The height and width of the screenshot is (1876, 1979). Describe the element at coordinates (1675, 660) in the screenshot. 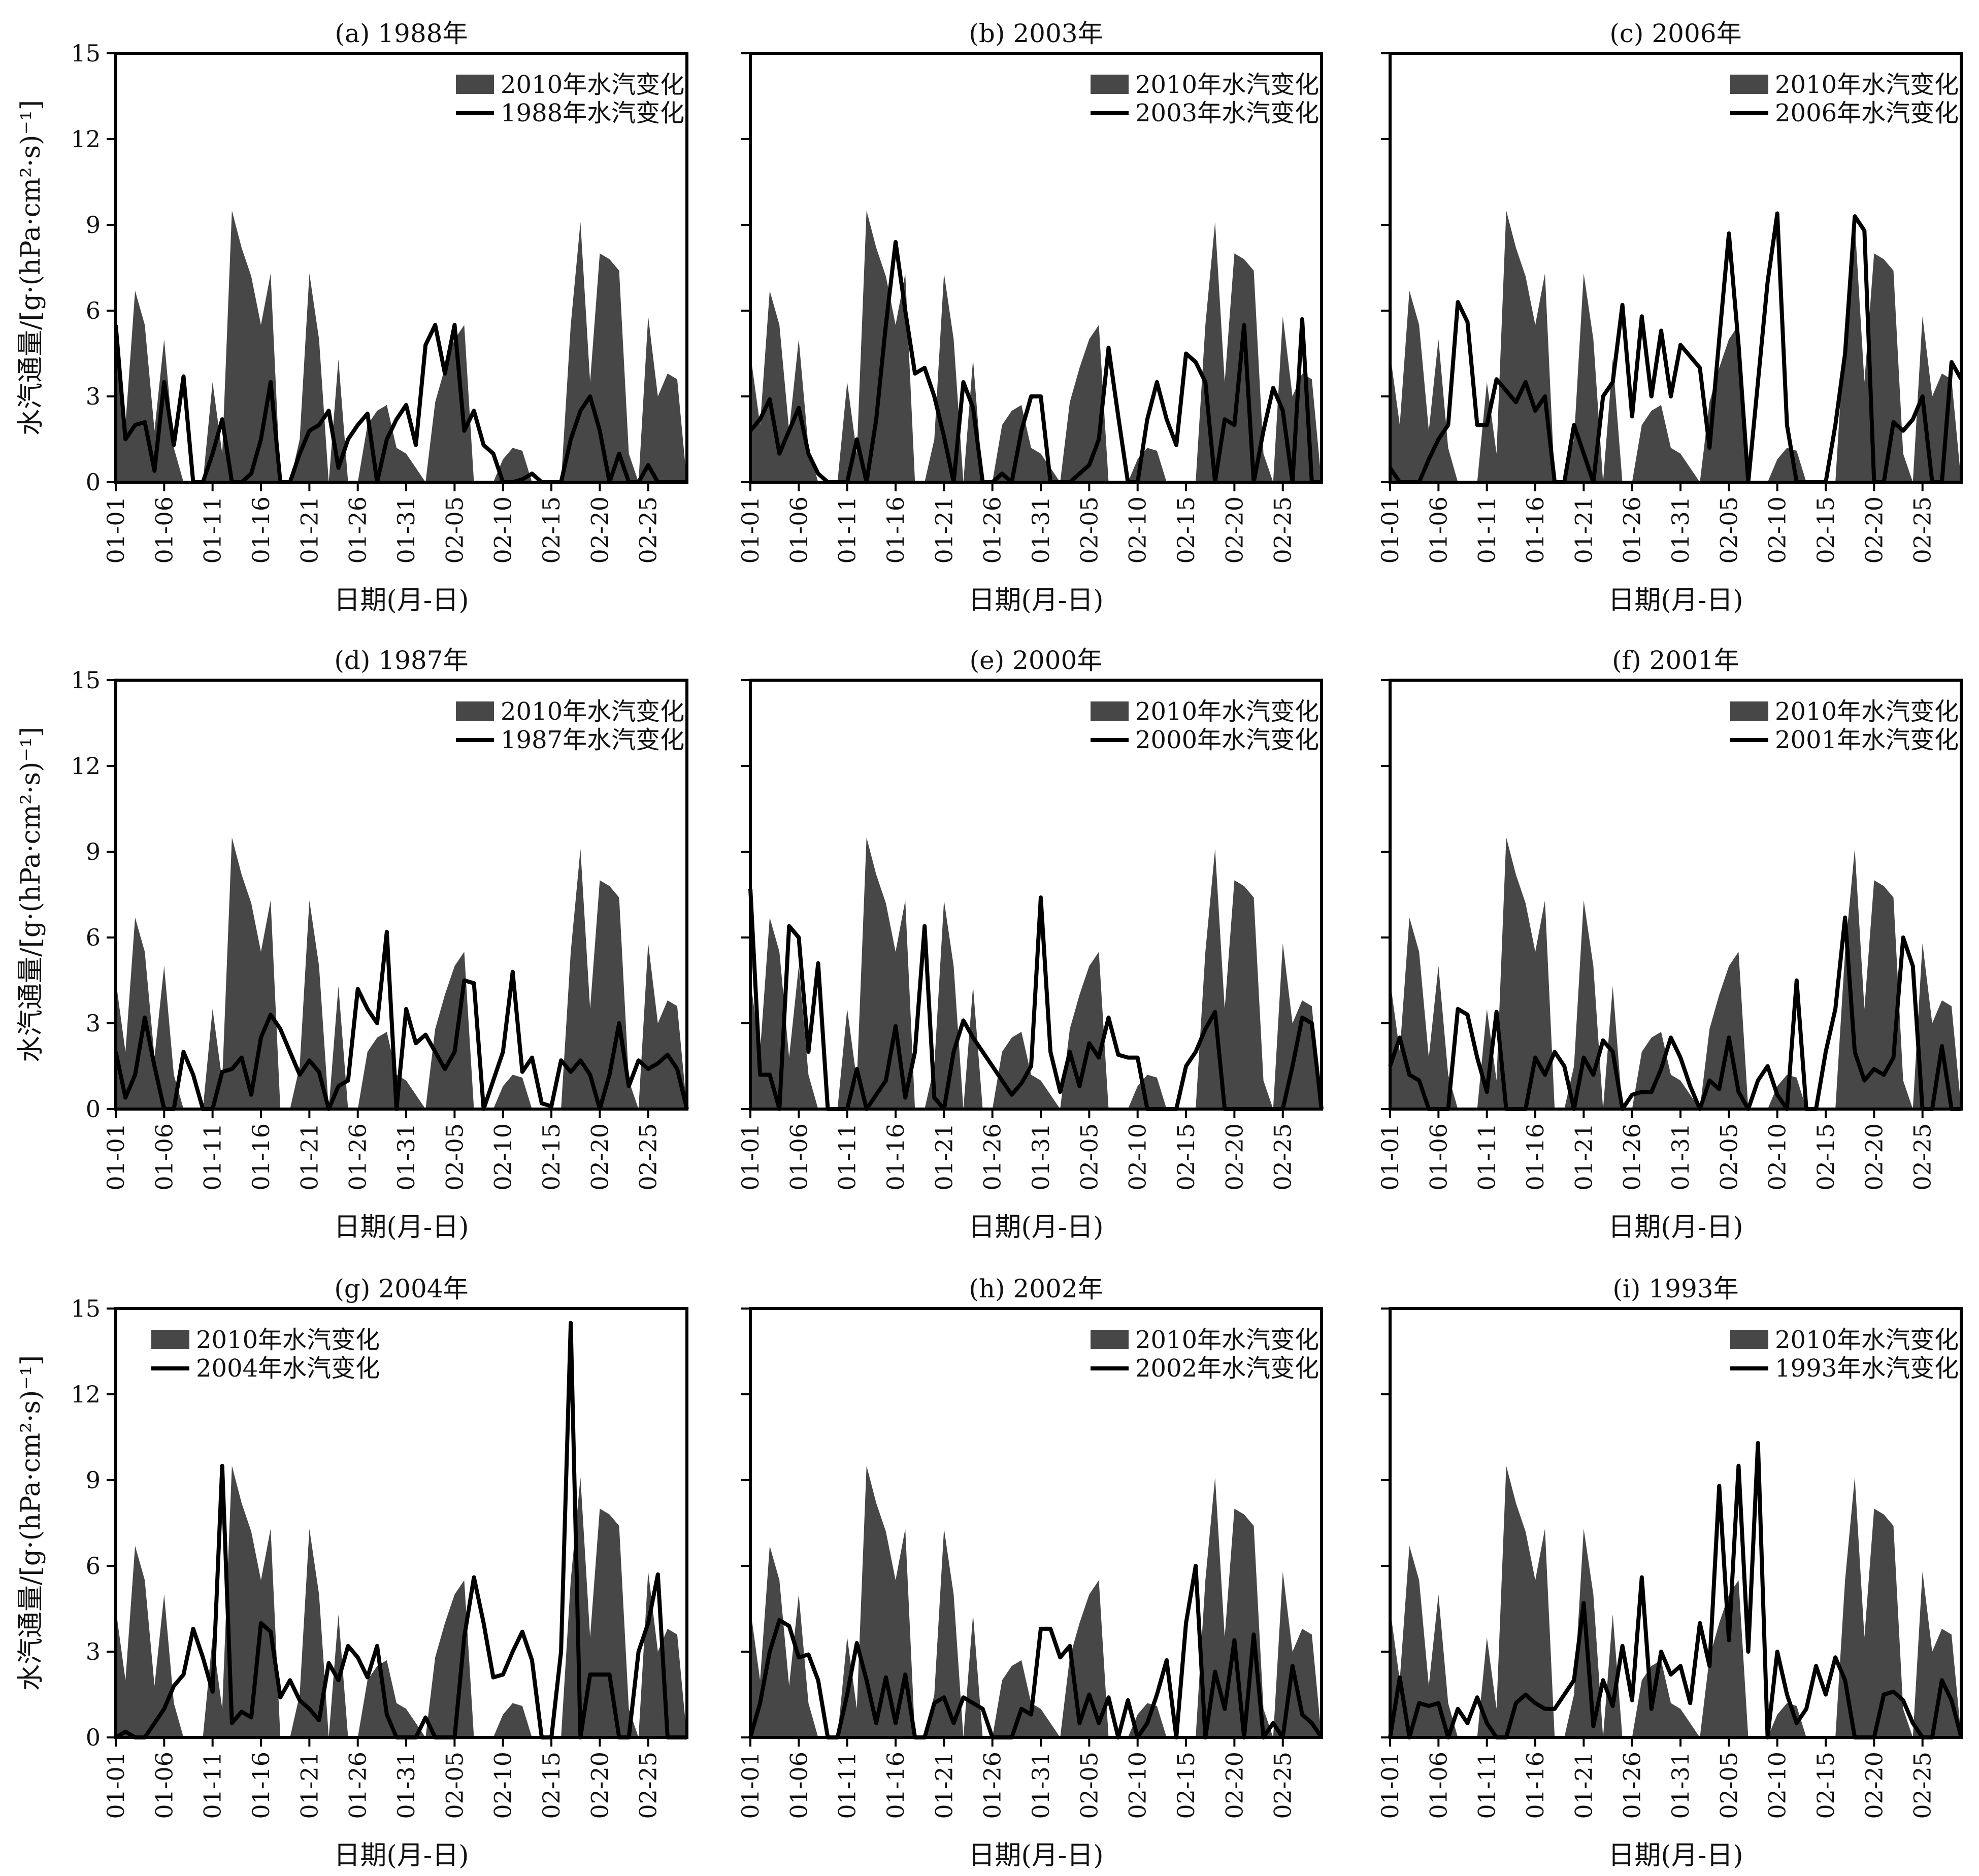

I see `chart-title: (f) 2001年` at that location.